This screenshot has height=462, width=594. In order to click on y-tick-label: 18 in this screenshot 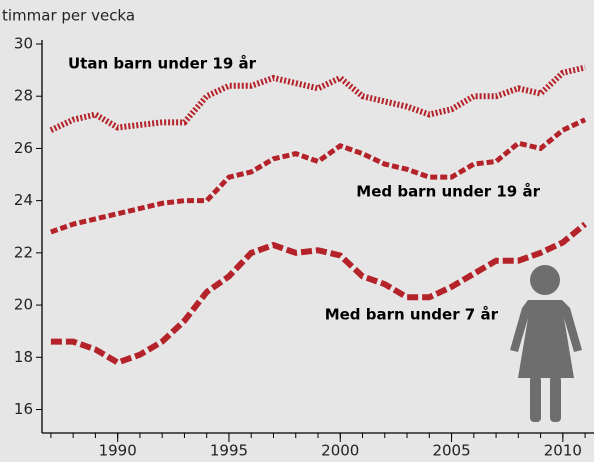, I will do `click(23, 357)`.